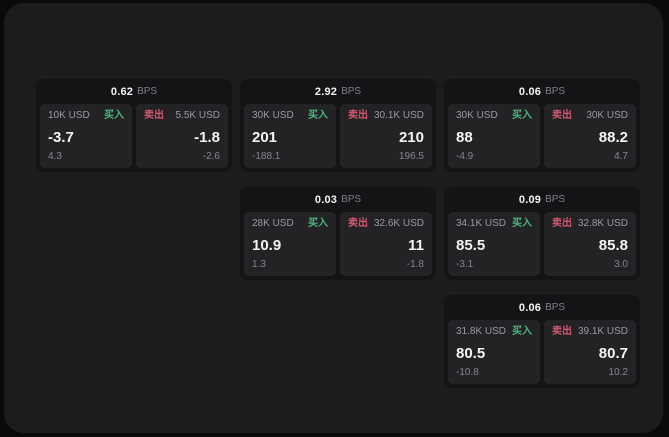 This screenshot has height=437, width=669. I want to click on buy-price-value: -3.7, so click(61, 137).